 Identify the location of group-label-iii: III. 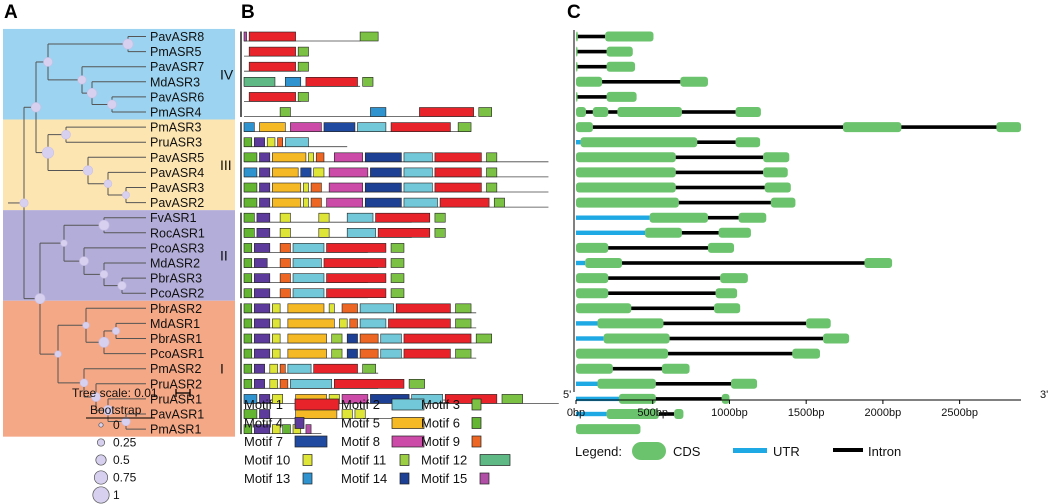
(226, 165).